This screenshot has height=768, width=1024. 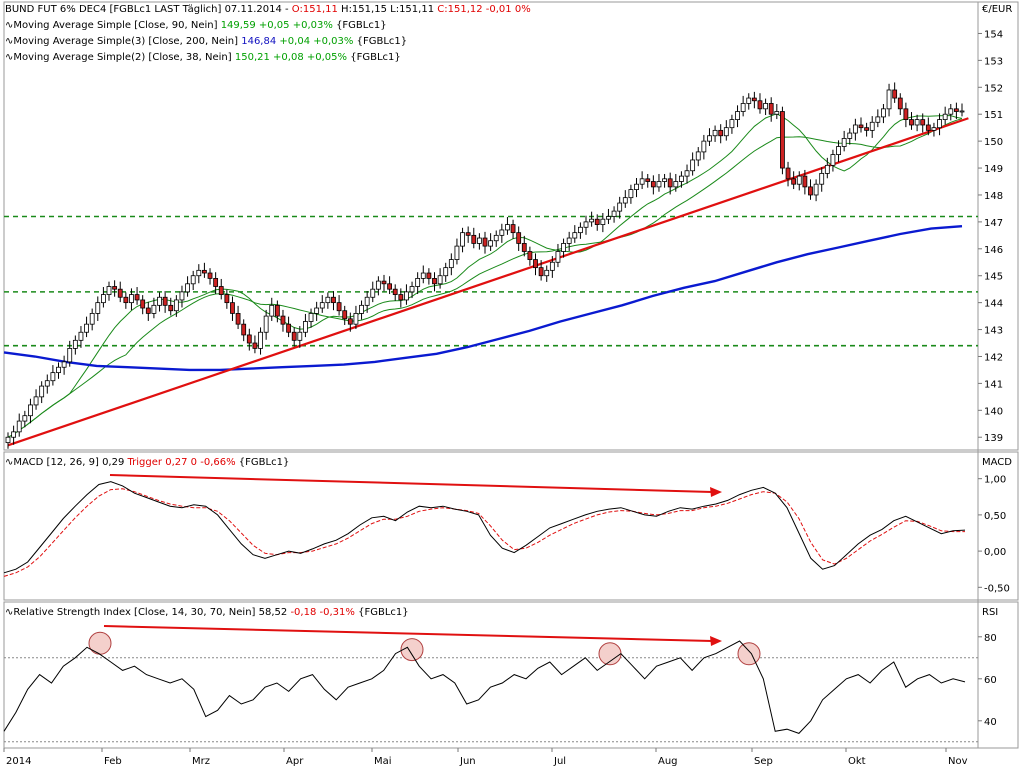 I want to click on price-y-tick-label: 142, so click(x=993, y=357).